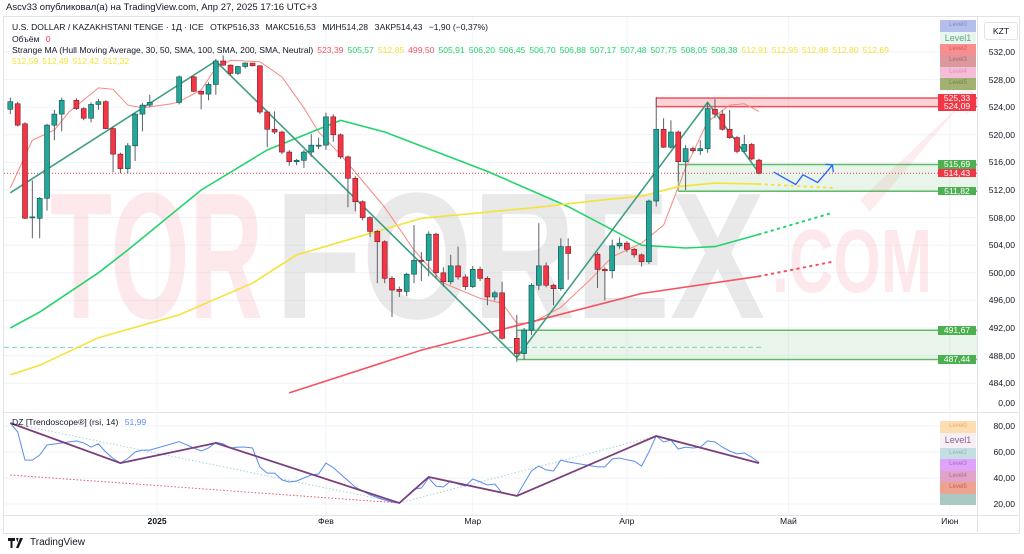 The height and width of the screenshot is (554, 1024). Describe the element at coordinates (1001, 217) in the screenshot. I see `price-axis-label: 508,00` at that location.